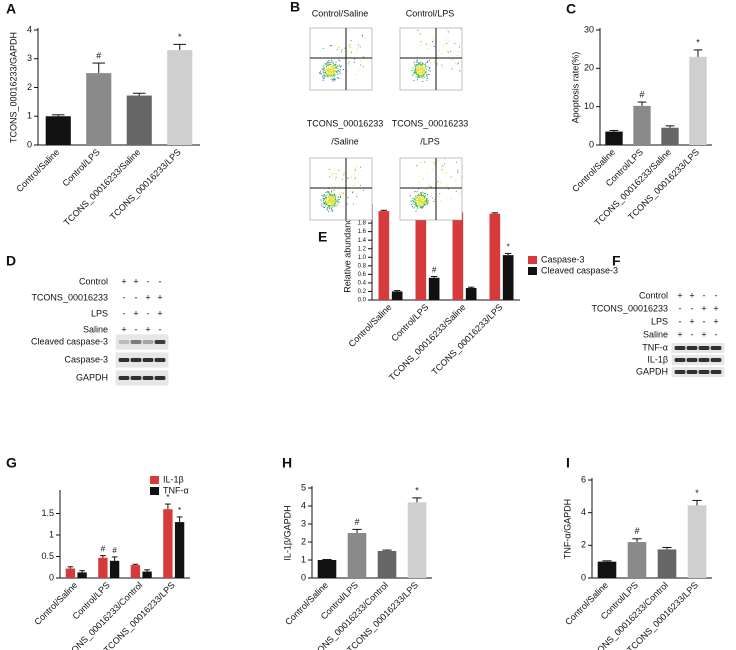 The height and width of the screenshot is (650, 736). I want to click on y-tick-label: 20, so click(589, 68).